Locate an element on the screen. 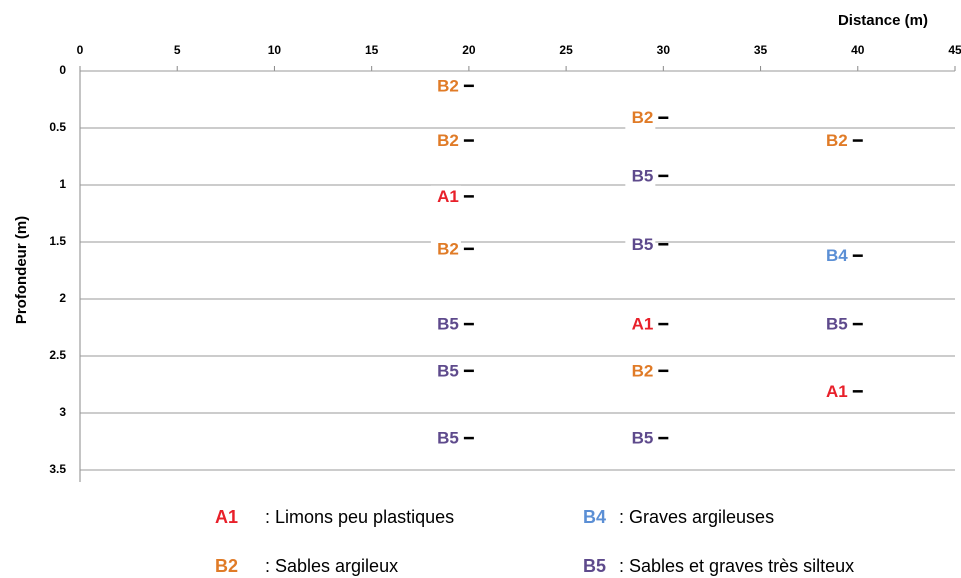 The height and width of the screenshot is (578, 961). y-tick-label: 2 is located at coordinates (62, 298).